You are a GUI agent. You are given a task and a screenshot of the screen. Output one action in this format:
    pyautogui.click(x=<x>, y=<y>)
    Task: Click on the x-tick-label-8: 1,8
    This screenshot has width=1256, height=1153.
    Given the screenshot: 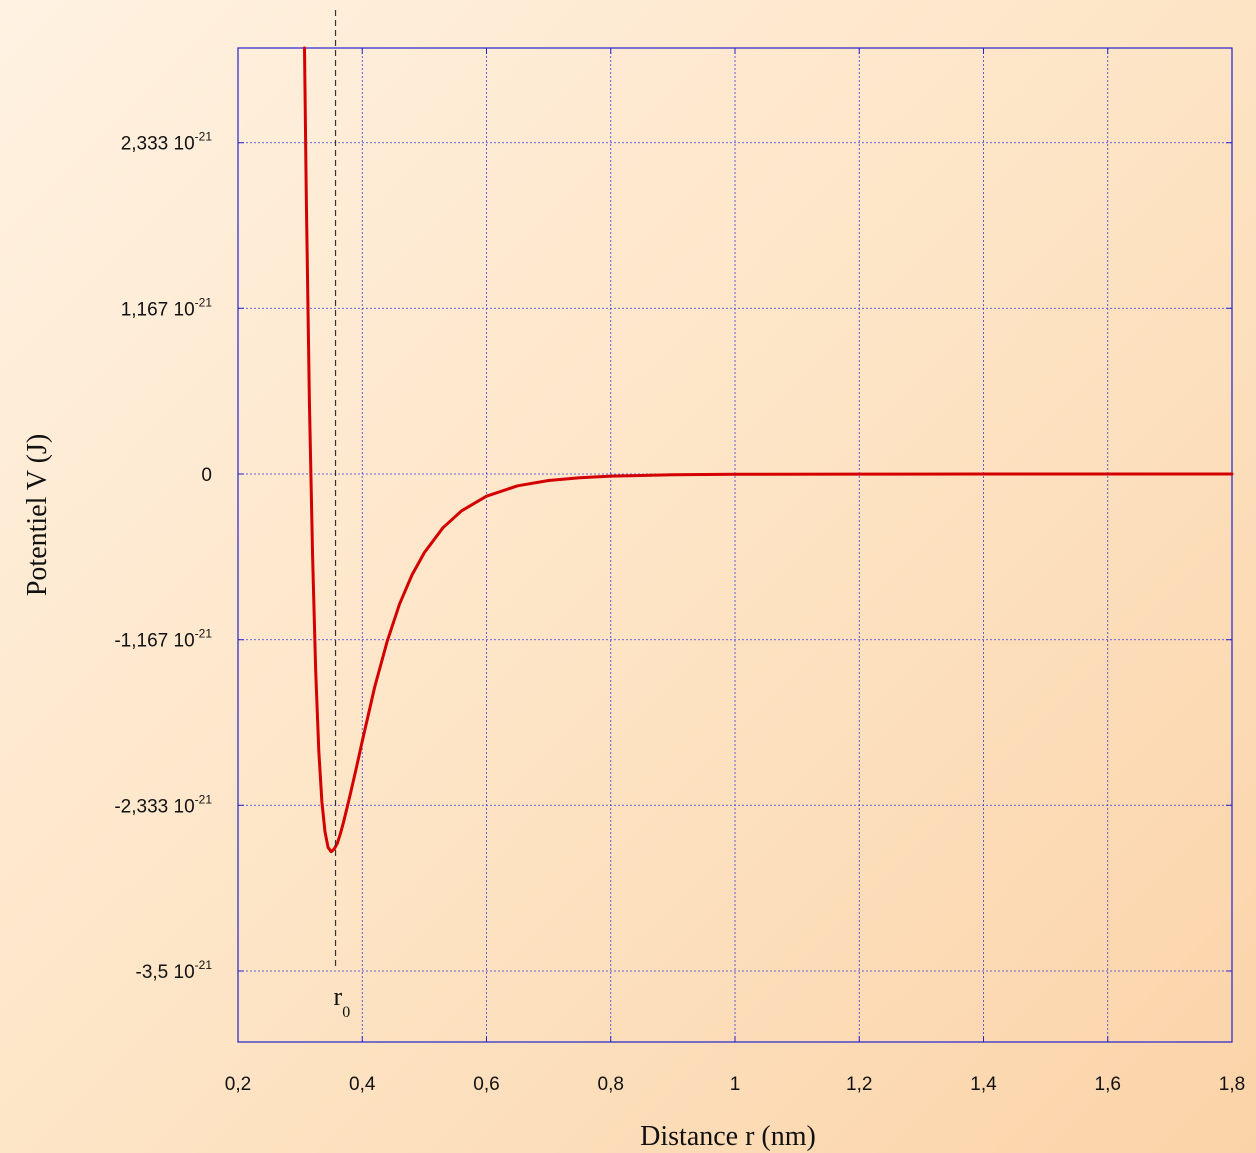 What is the action you would take?
    pyautogui.click(x=1232, y=1084)
    